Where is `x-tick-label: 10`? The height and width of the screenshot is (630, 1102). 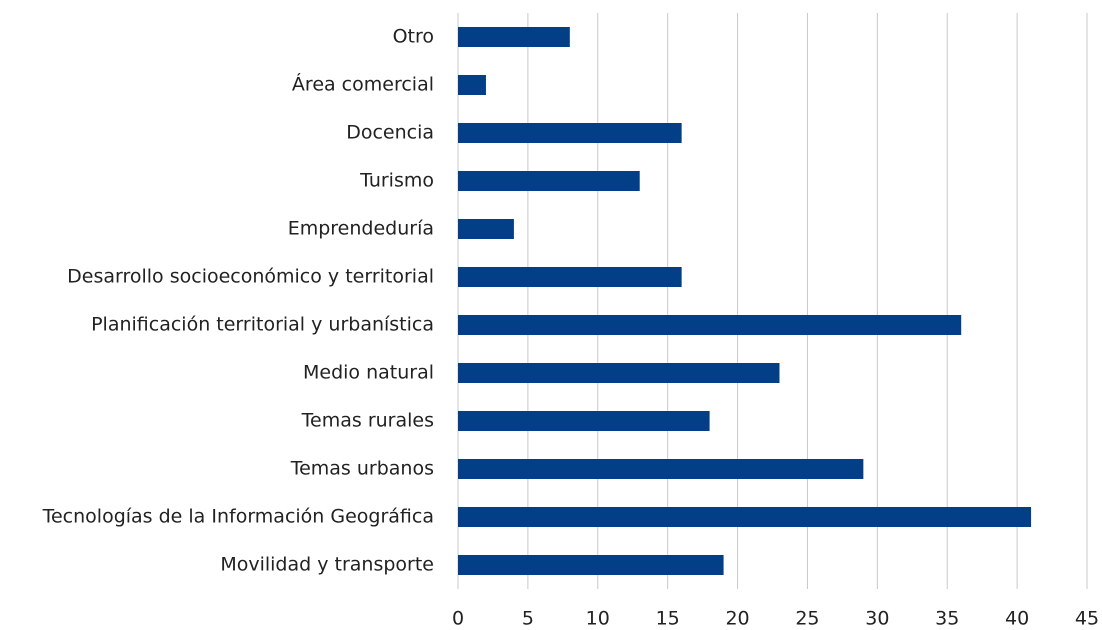
x-tick-label: 10 is located at coordinates (598, 619).